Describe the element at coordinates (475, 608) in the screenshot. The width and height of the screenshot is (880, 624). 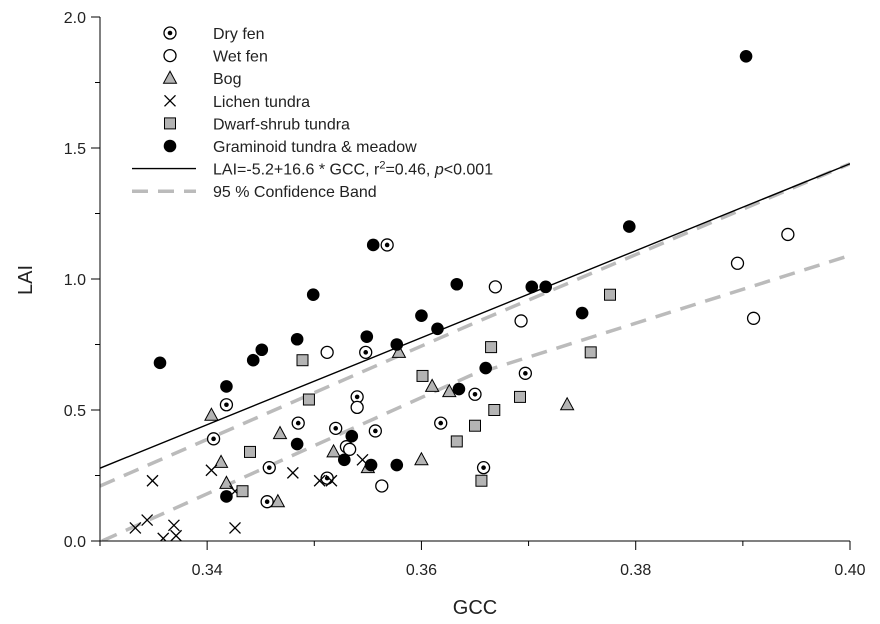
I see `x-axis-title: GCC` at that location.